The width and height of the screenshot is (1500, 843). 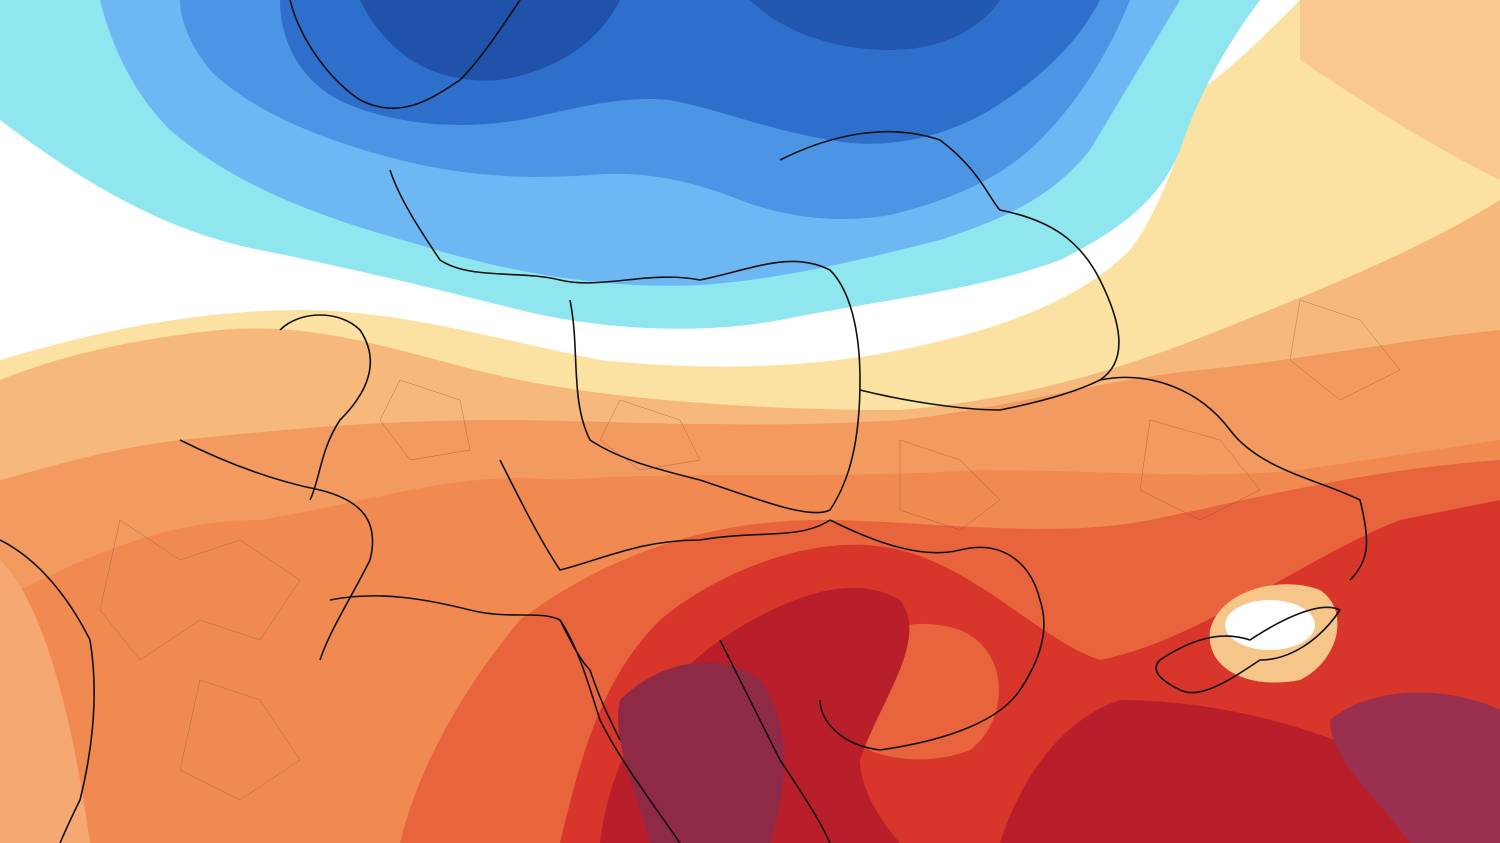 I want to click on contour-darkest-blue-east, so click(x=875, y=25).